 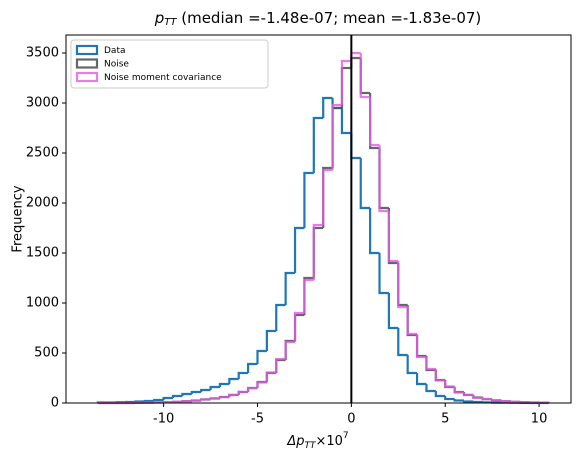 What do you see at coordinates (55, 403) in the screenshot?
I see `y-tick-label: 0` at bounding box center [55, 403].